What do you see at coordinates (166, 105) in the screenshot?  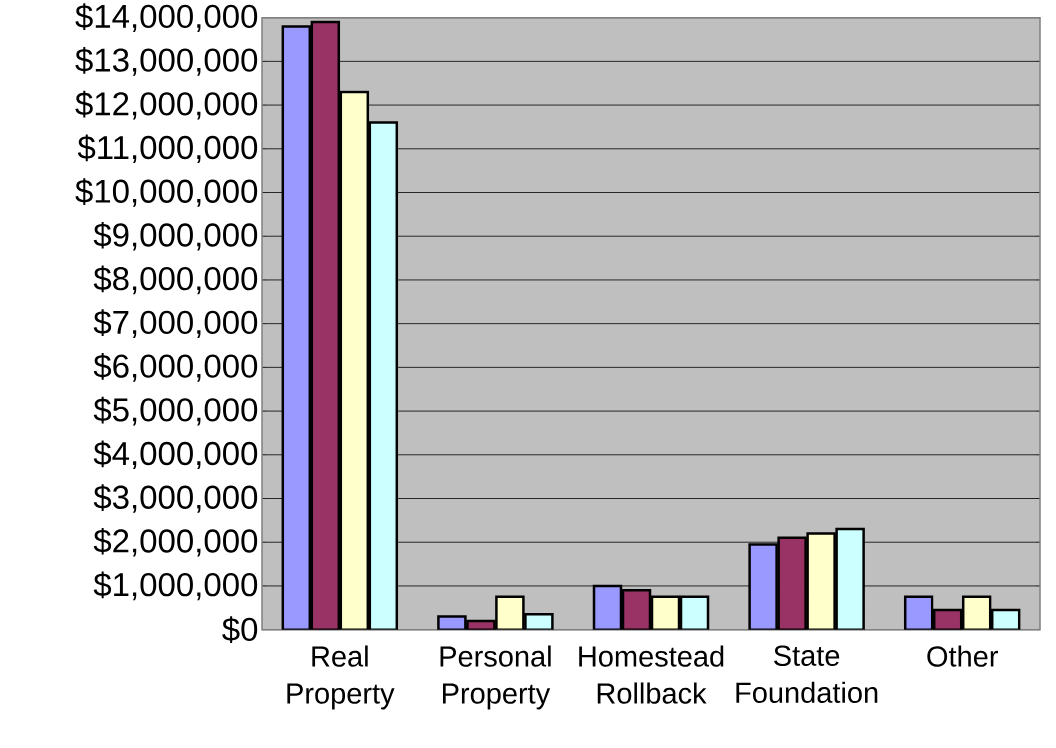 I see `y-tick-label: $12,000,000` at bounding box center [166, 105].